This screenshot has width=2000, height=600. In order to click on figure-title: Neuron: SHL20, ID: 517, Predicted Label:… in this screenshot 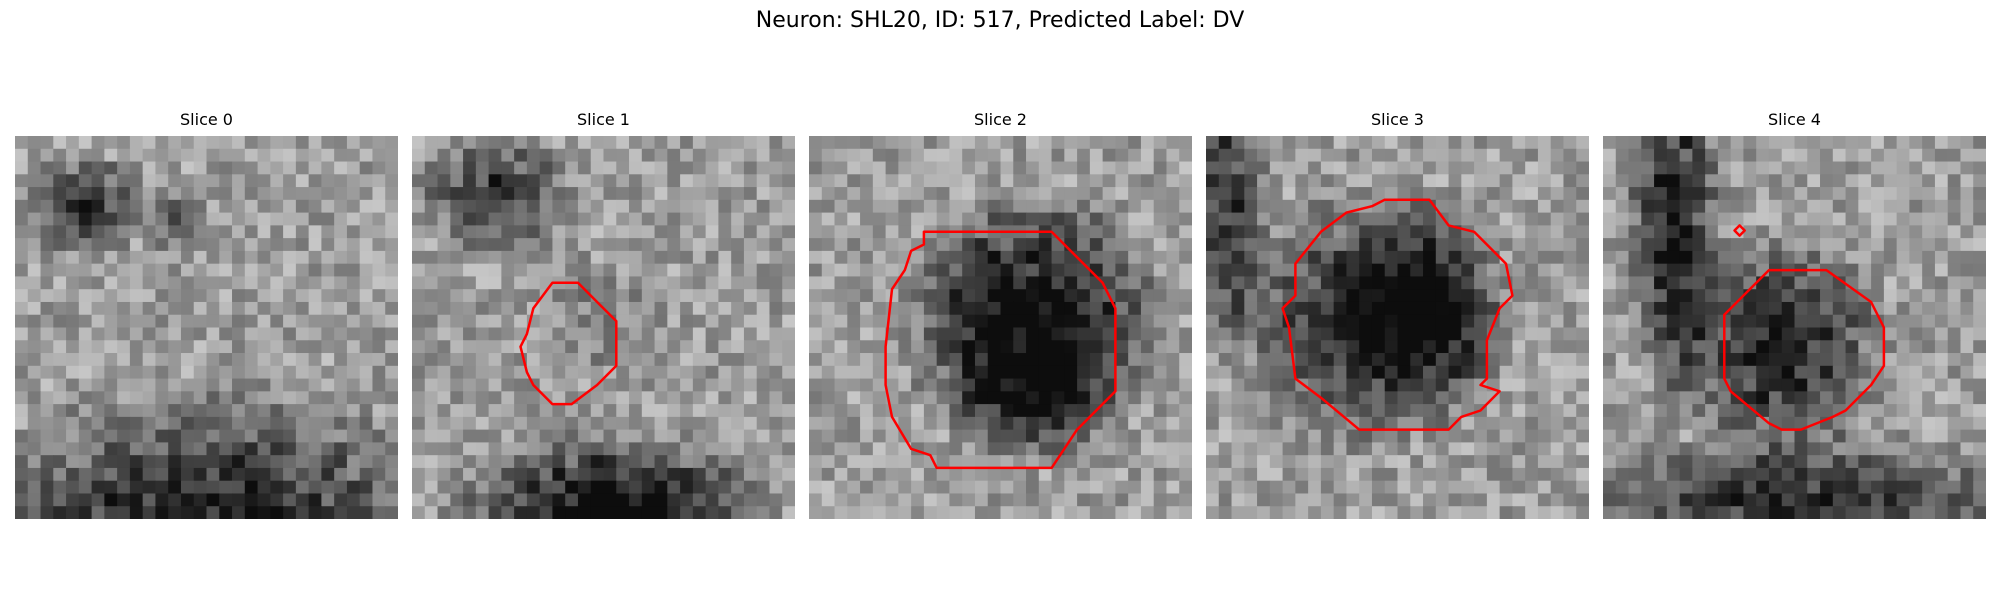, I will do `click(1000, 20)`.